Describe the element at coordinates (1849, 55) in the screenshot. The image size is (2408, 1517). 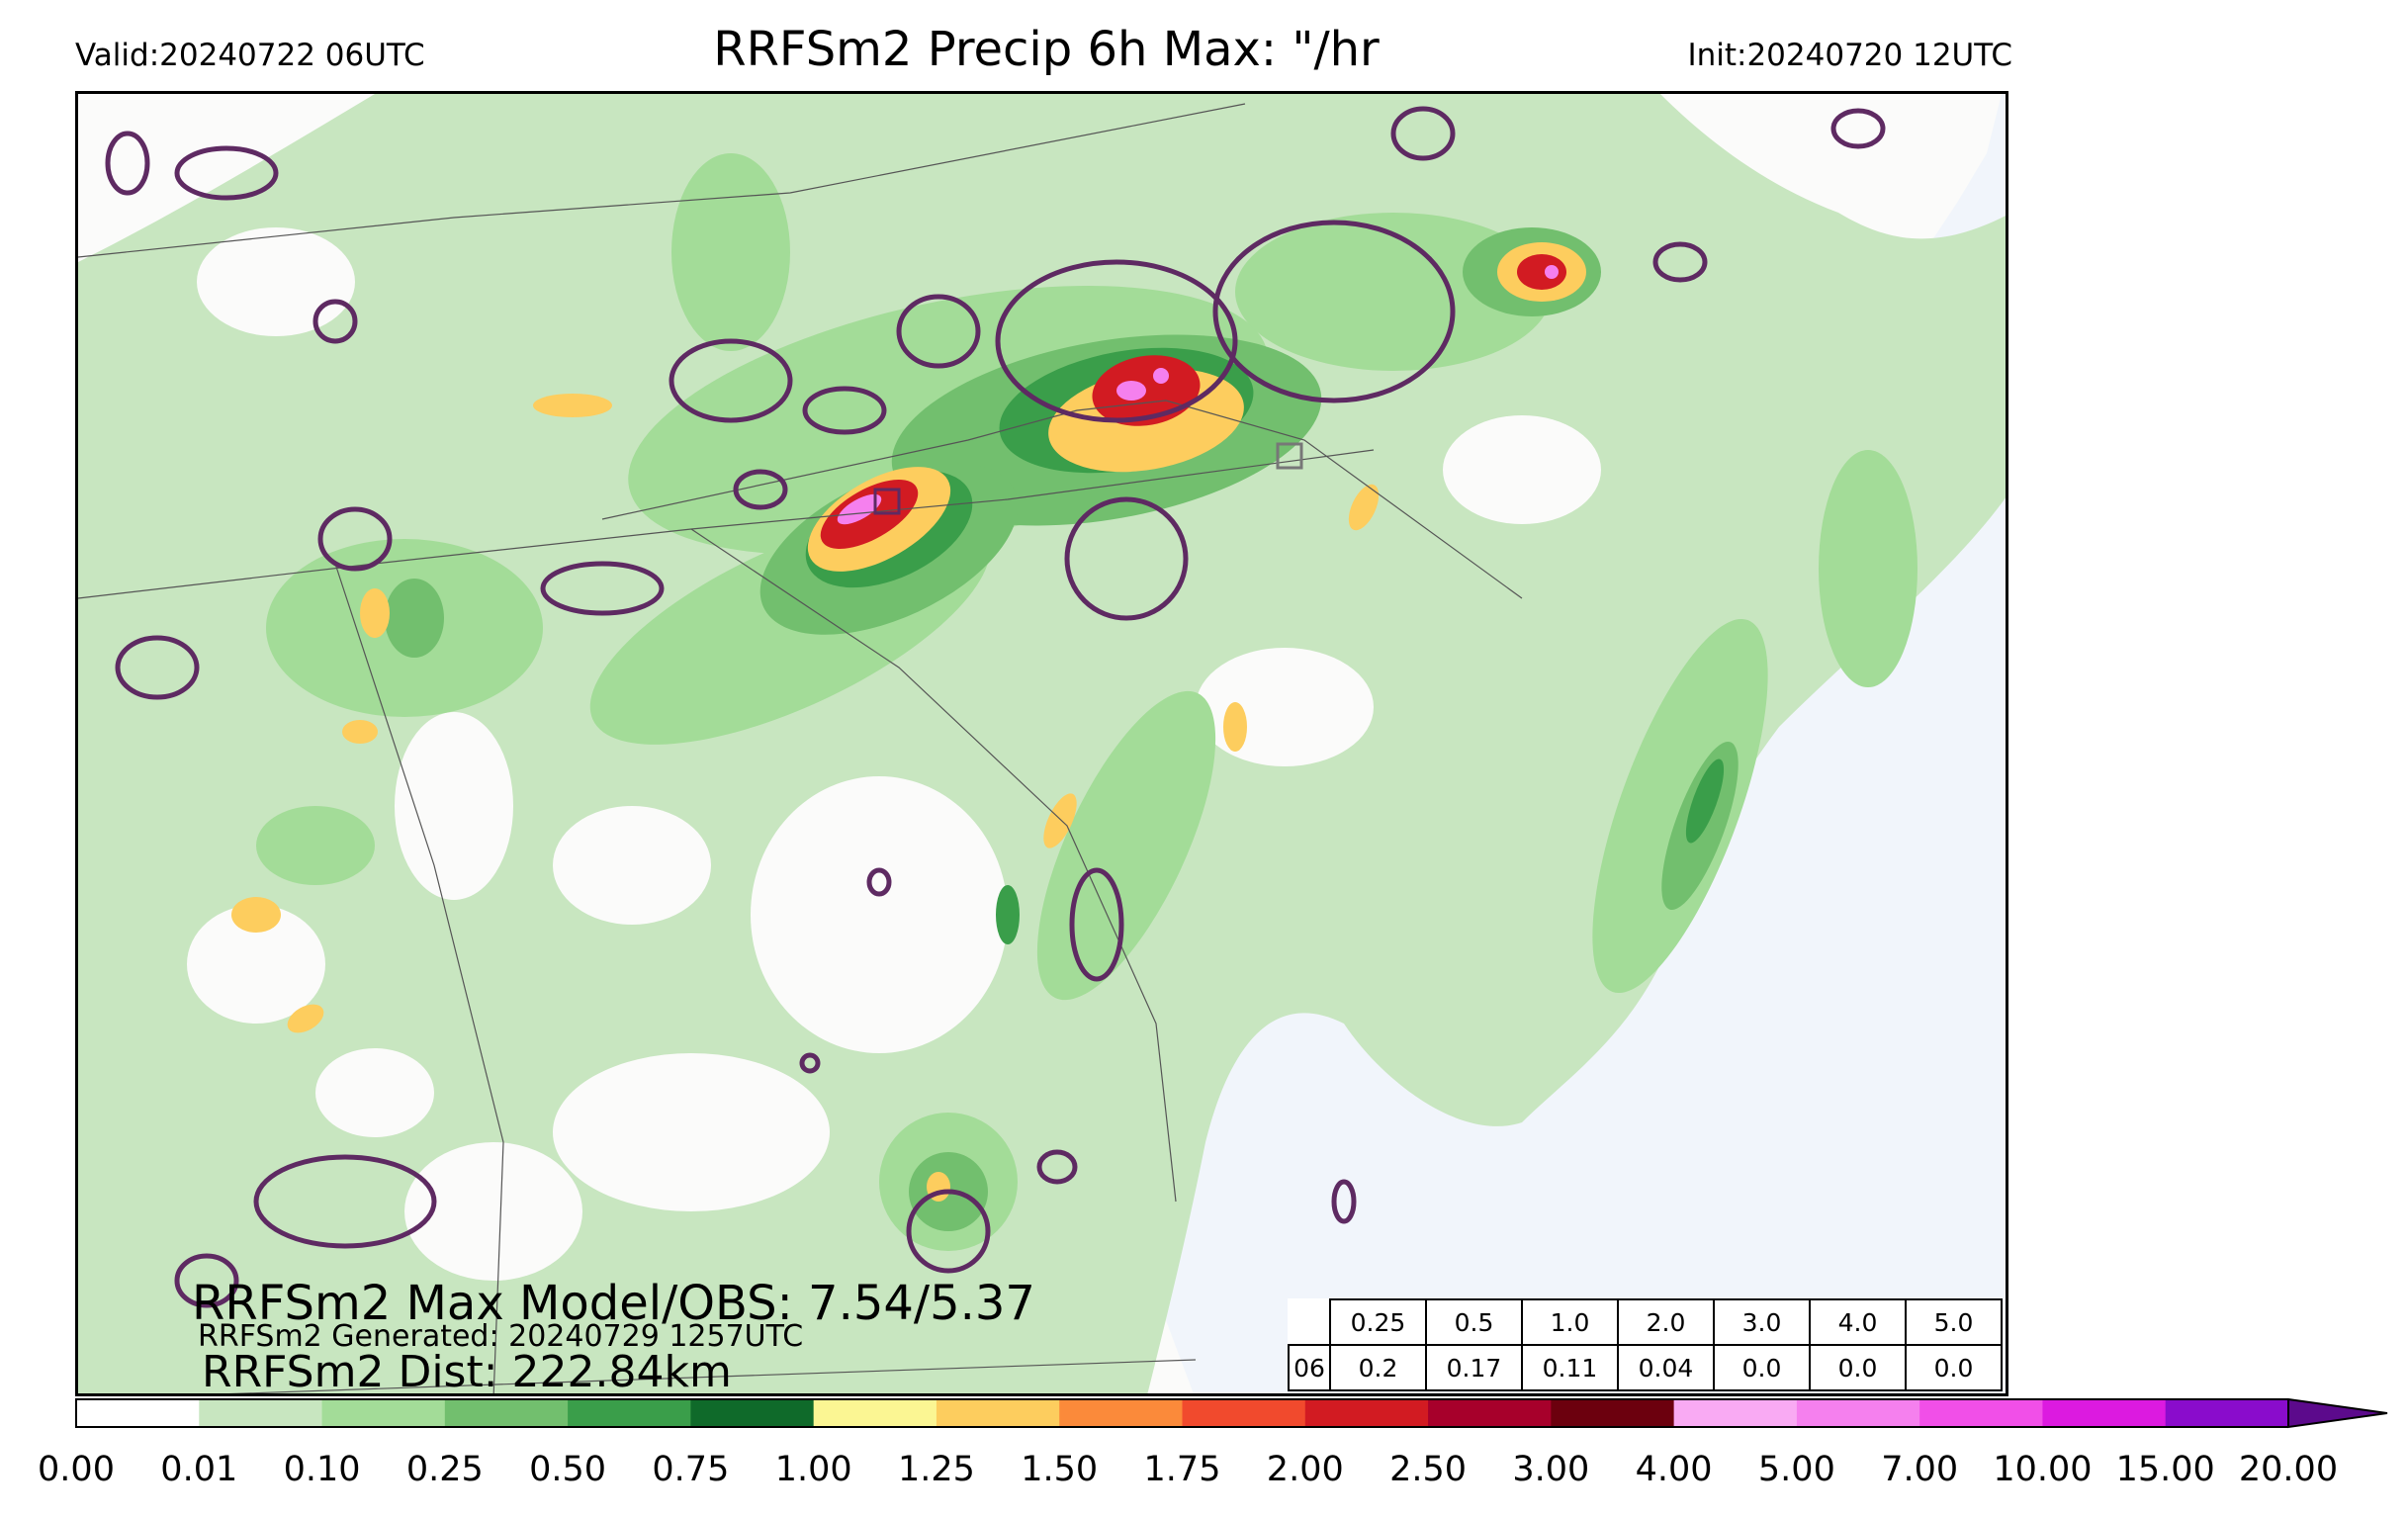
I see `init-time-label: Init:20240720 12UTC` at that location.